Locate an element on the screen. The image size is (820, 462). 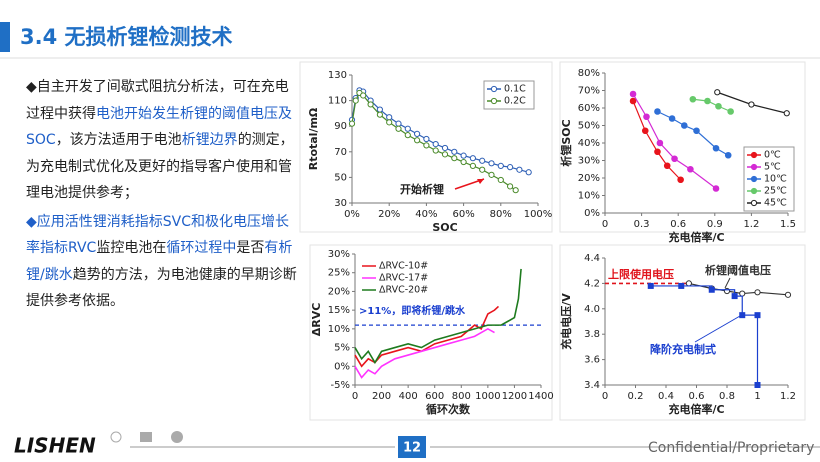
y-tick-label: 40% is located at coordinates (589, 143).